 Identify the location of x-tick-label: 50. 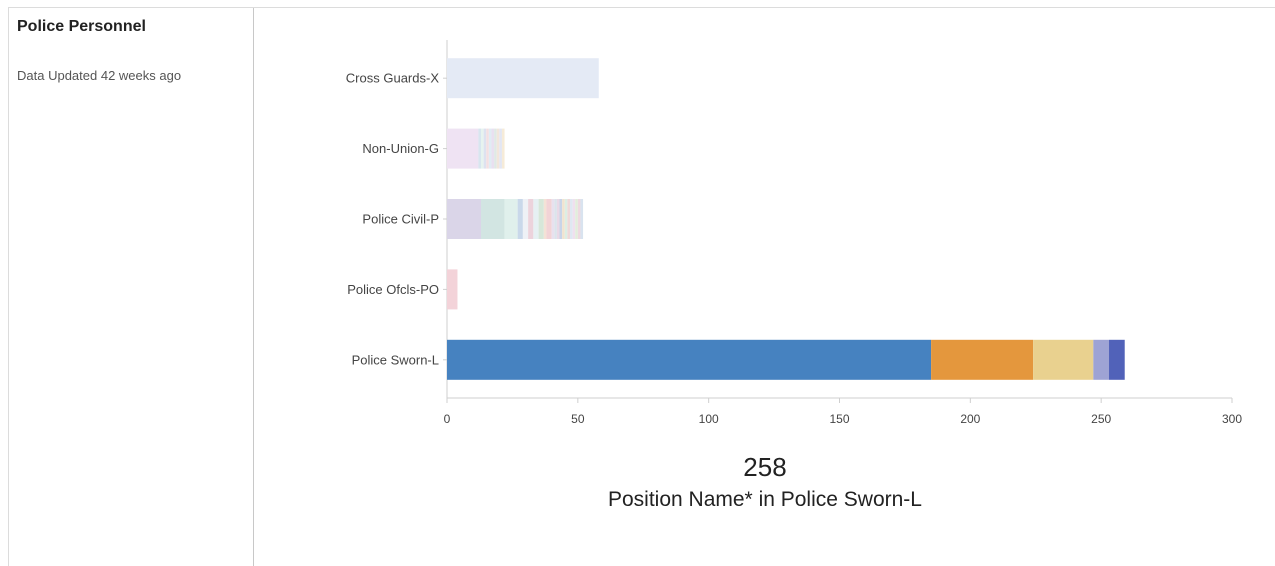
(578, 419).